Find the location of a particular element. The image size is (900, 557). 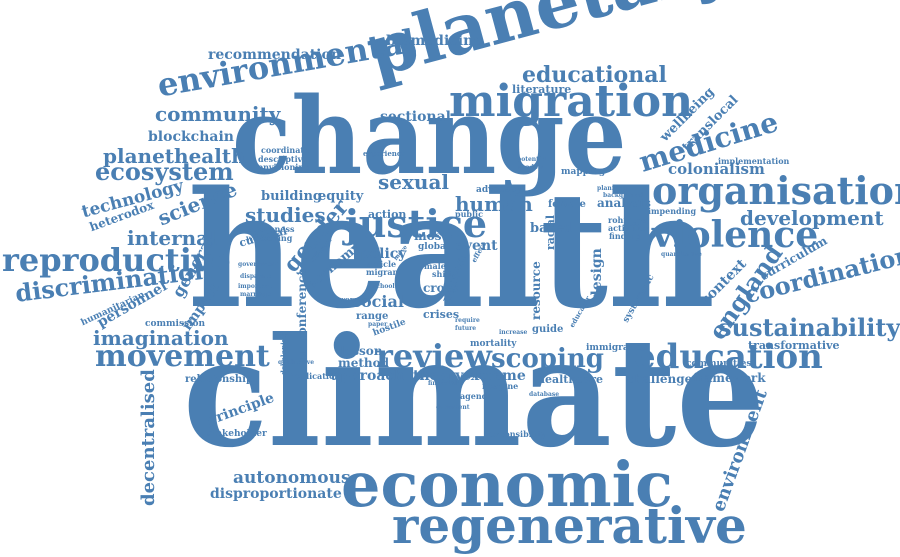

word-document: document is located at coordinates (453, 407).